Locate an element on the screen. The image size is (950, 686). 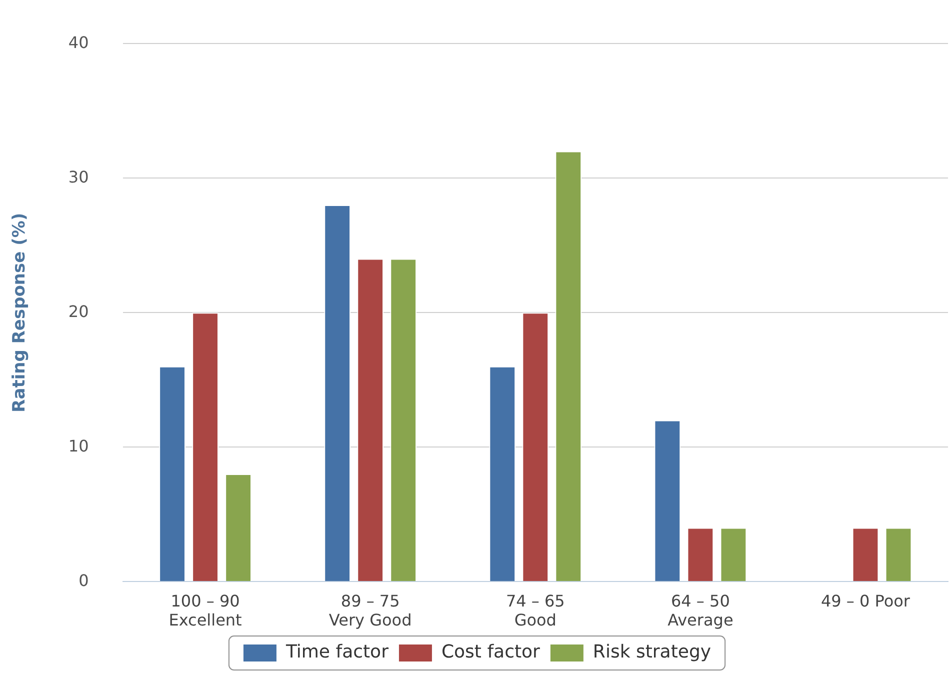
x-tick-label: 89 – 75 Very Good is located at coordinates (370, 610).